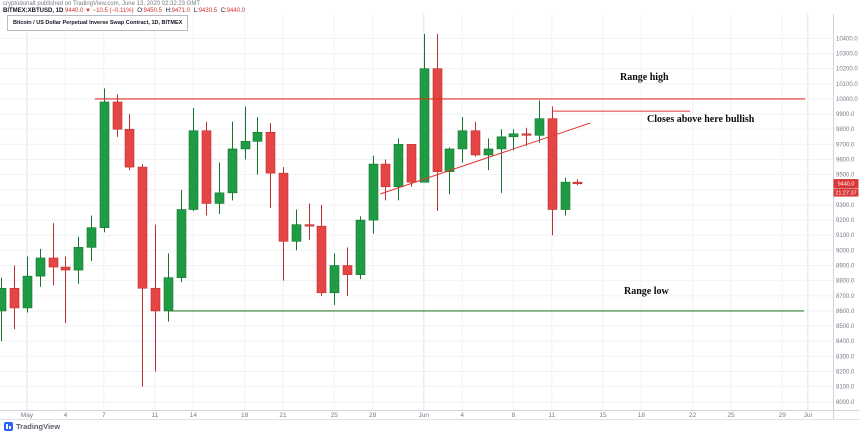  I want to click on last-price: 9440.0, so click(74, 11).